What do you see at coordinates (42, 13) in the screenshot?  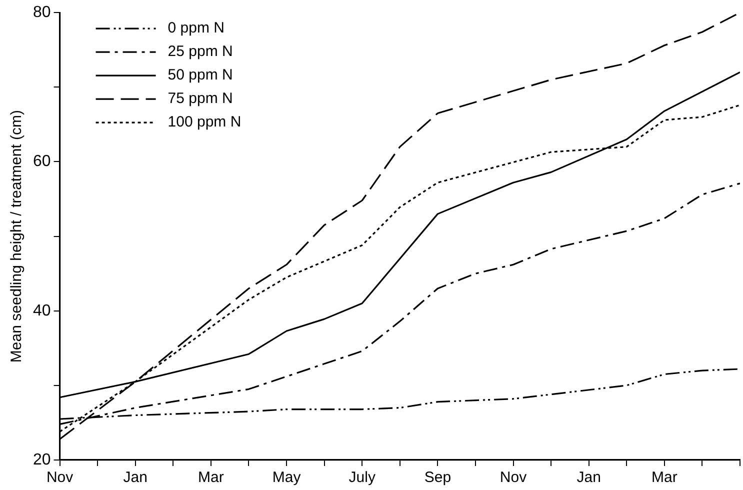 I see `y-tick-label: 80` at bounding box center [42, 13].